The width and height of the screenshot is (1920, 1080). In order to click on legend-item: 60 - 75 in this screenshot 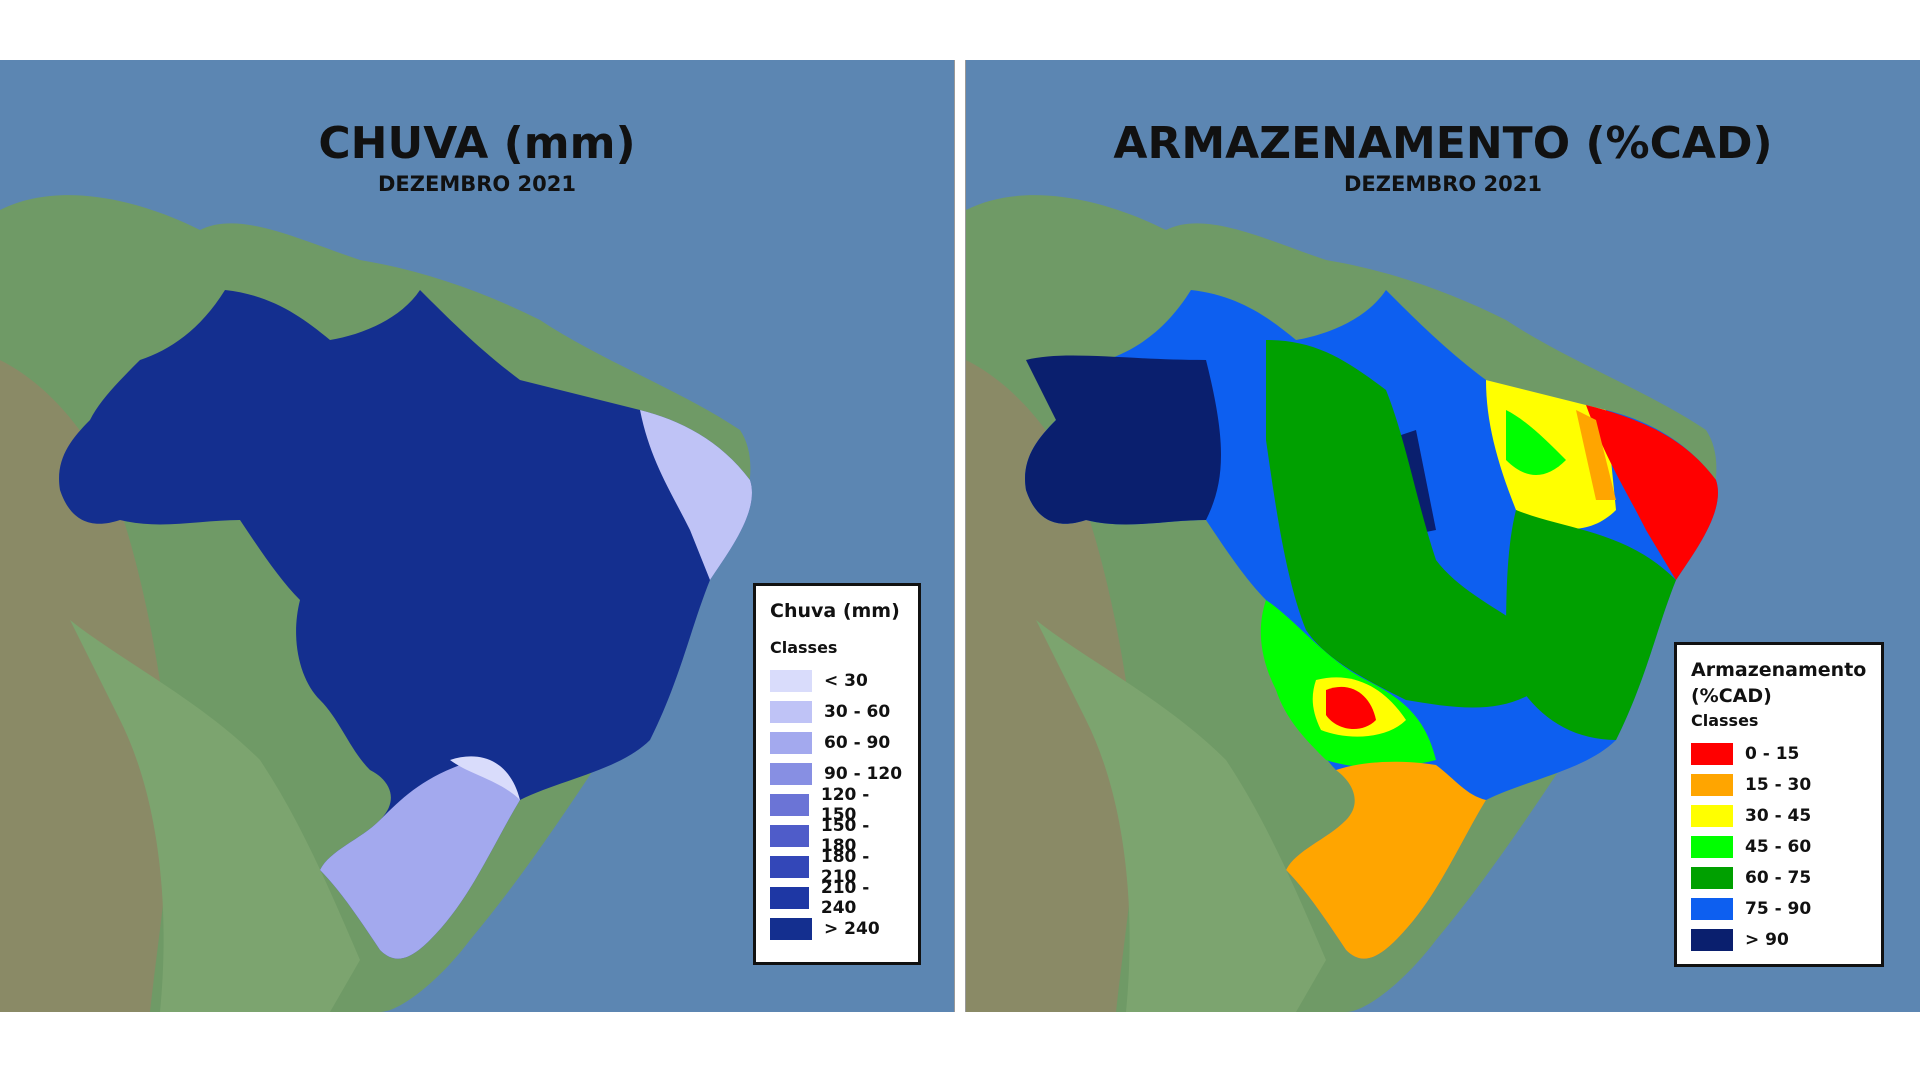, I will do `click(1779, 877)`.